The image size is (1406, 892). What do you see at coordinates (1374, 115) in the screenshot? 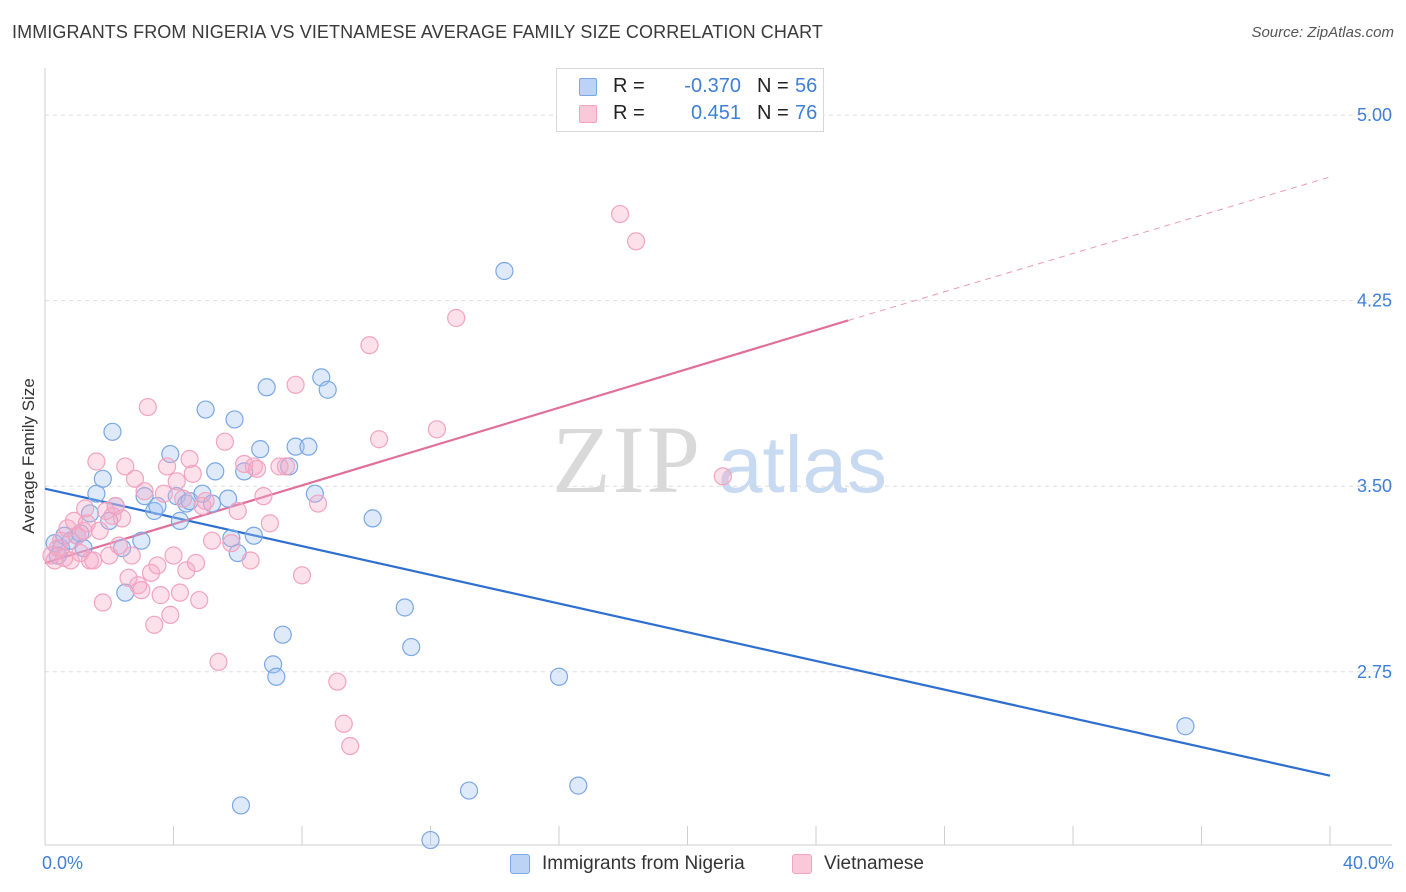
I see `y-tick-label: 5.00` at bounding box center [1374, 115].